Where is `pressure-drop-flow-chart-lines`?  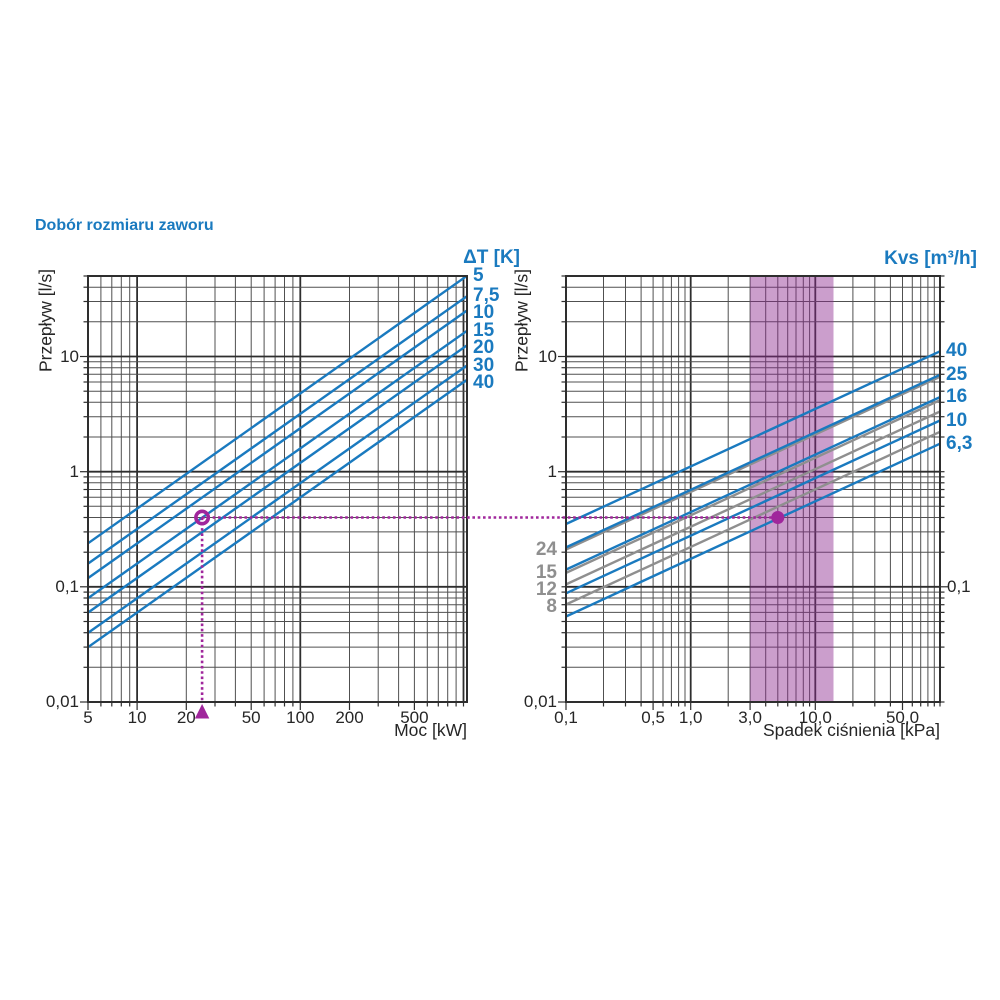 pressure-drop-flow-chart-lines is located at coordinates (753, 484).